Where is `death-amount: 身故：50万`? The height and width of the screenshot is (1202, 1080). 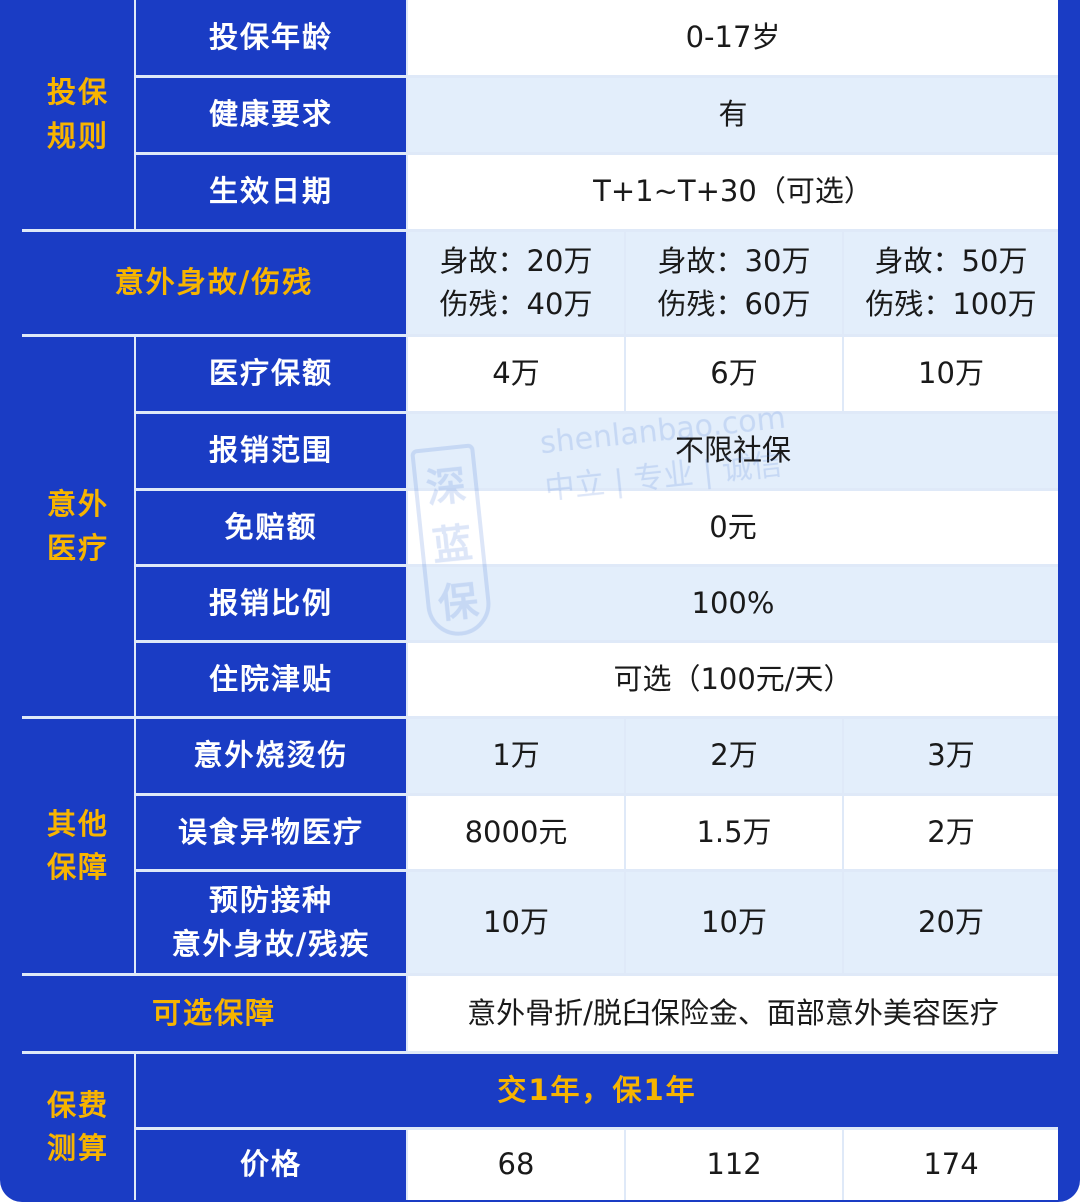
death-amount: 身故：50万 is located at coordinates (951, 260).